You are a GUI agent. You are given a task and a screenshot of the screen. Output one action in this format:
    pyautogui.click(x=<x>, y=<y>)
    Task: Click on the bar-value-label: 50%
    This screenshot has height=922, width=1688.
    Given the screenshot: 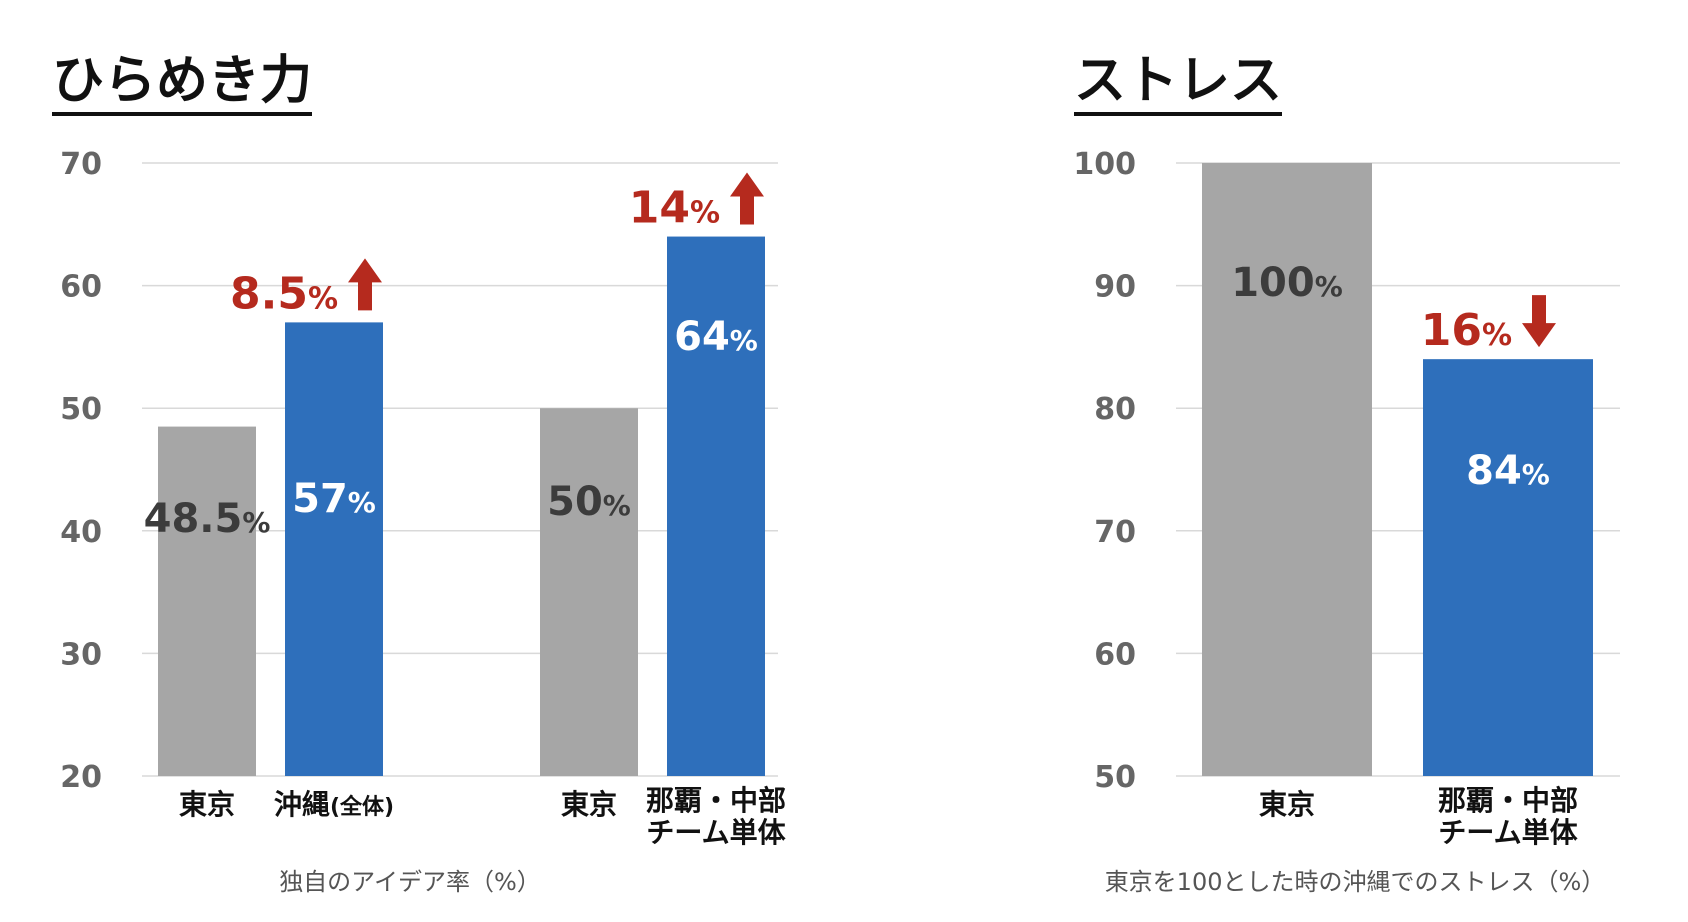 What is the action you would take?
    pyautogui.click(x=589, y=502)
    